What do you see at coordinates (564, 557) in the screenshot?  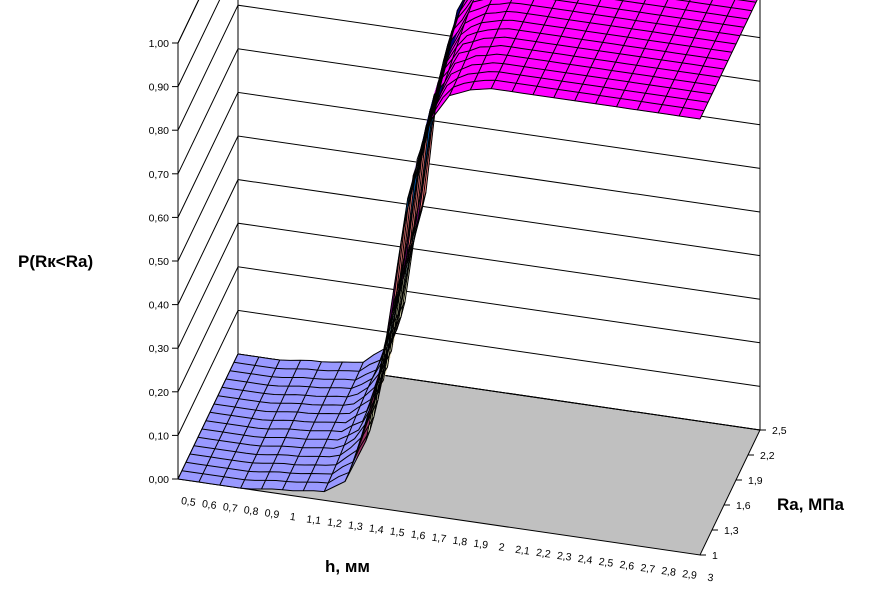 I see `x-tick-label: 2,3` at bounding box center [564, 557].